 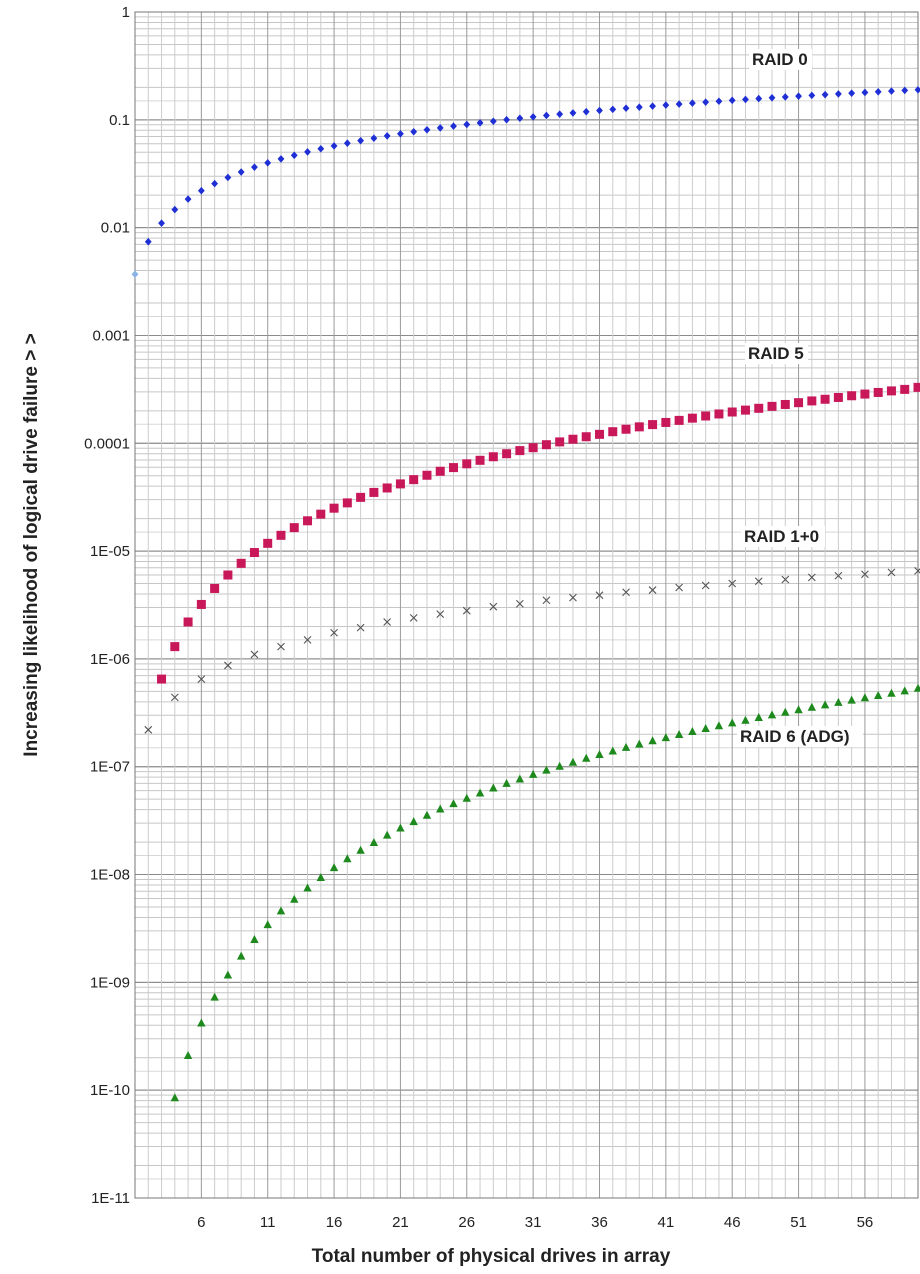 I want to click on x-tick-label: 56, so click(x=865, y=1222).